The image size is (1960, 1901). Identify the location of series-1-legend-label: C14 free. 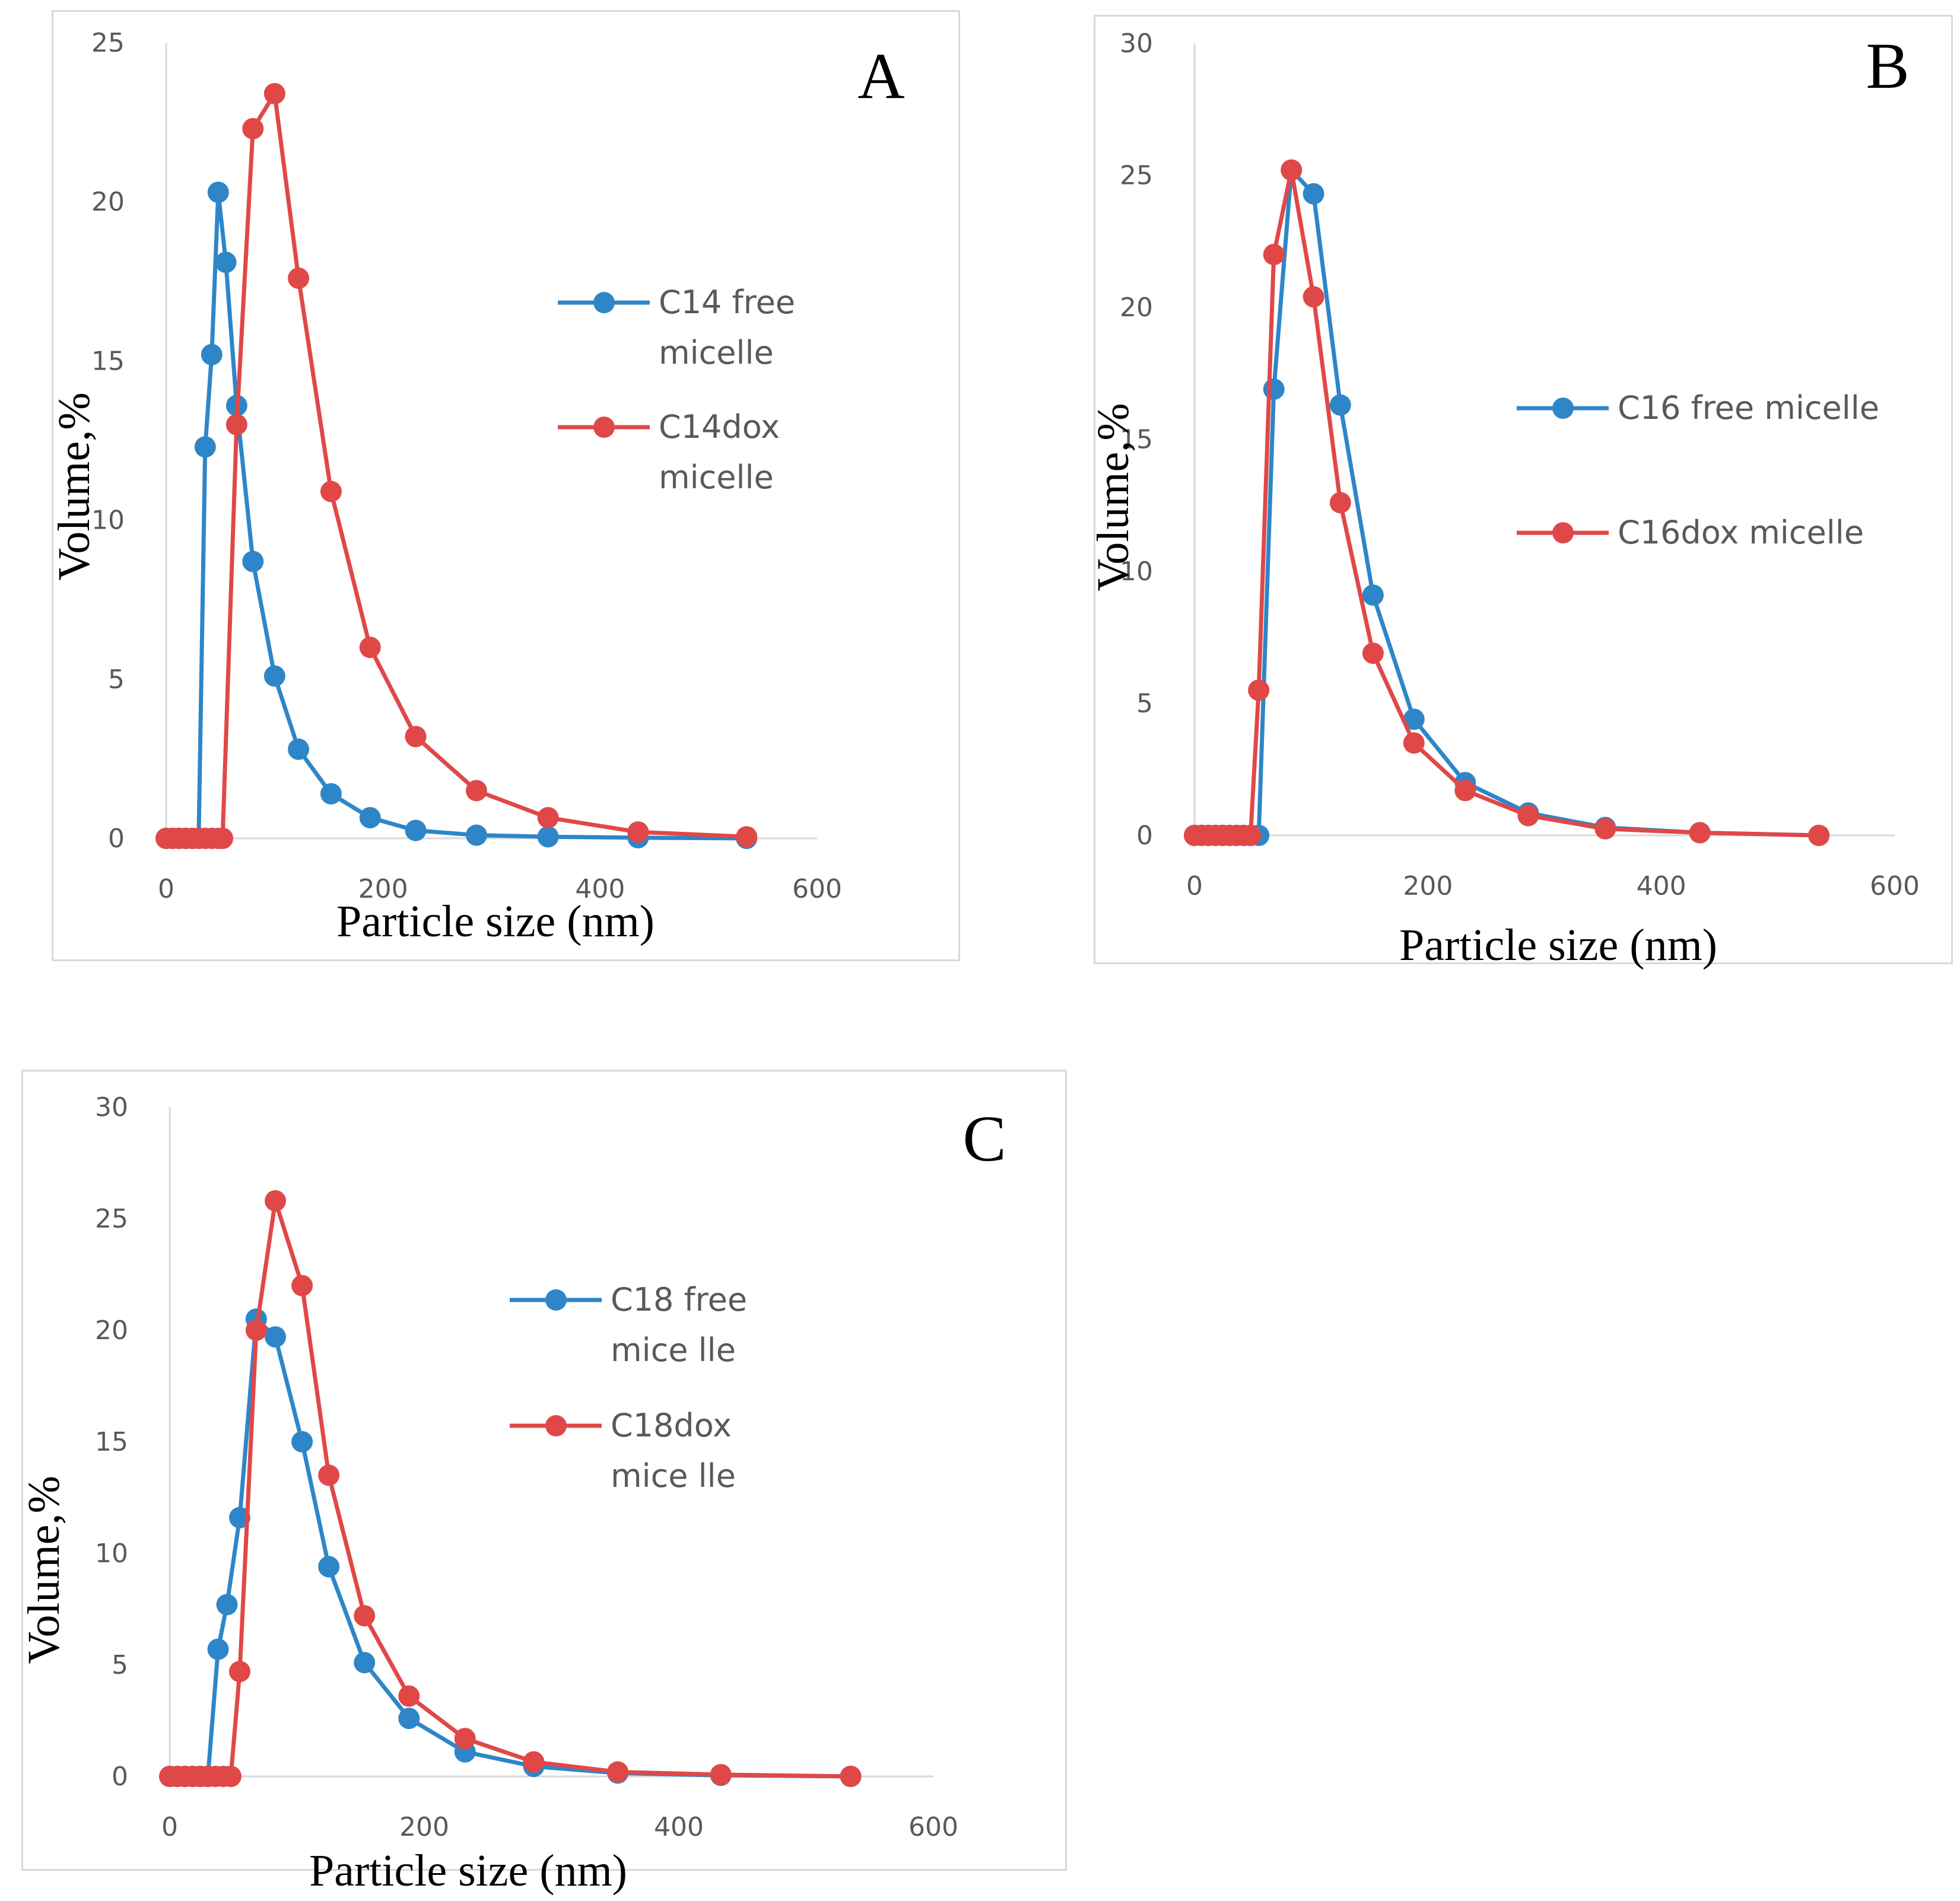
(727, 302).